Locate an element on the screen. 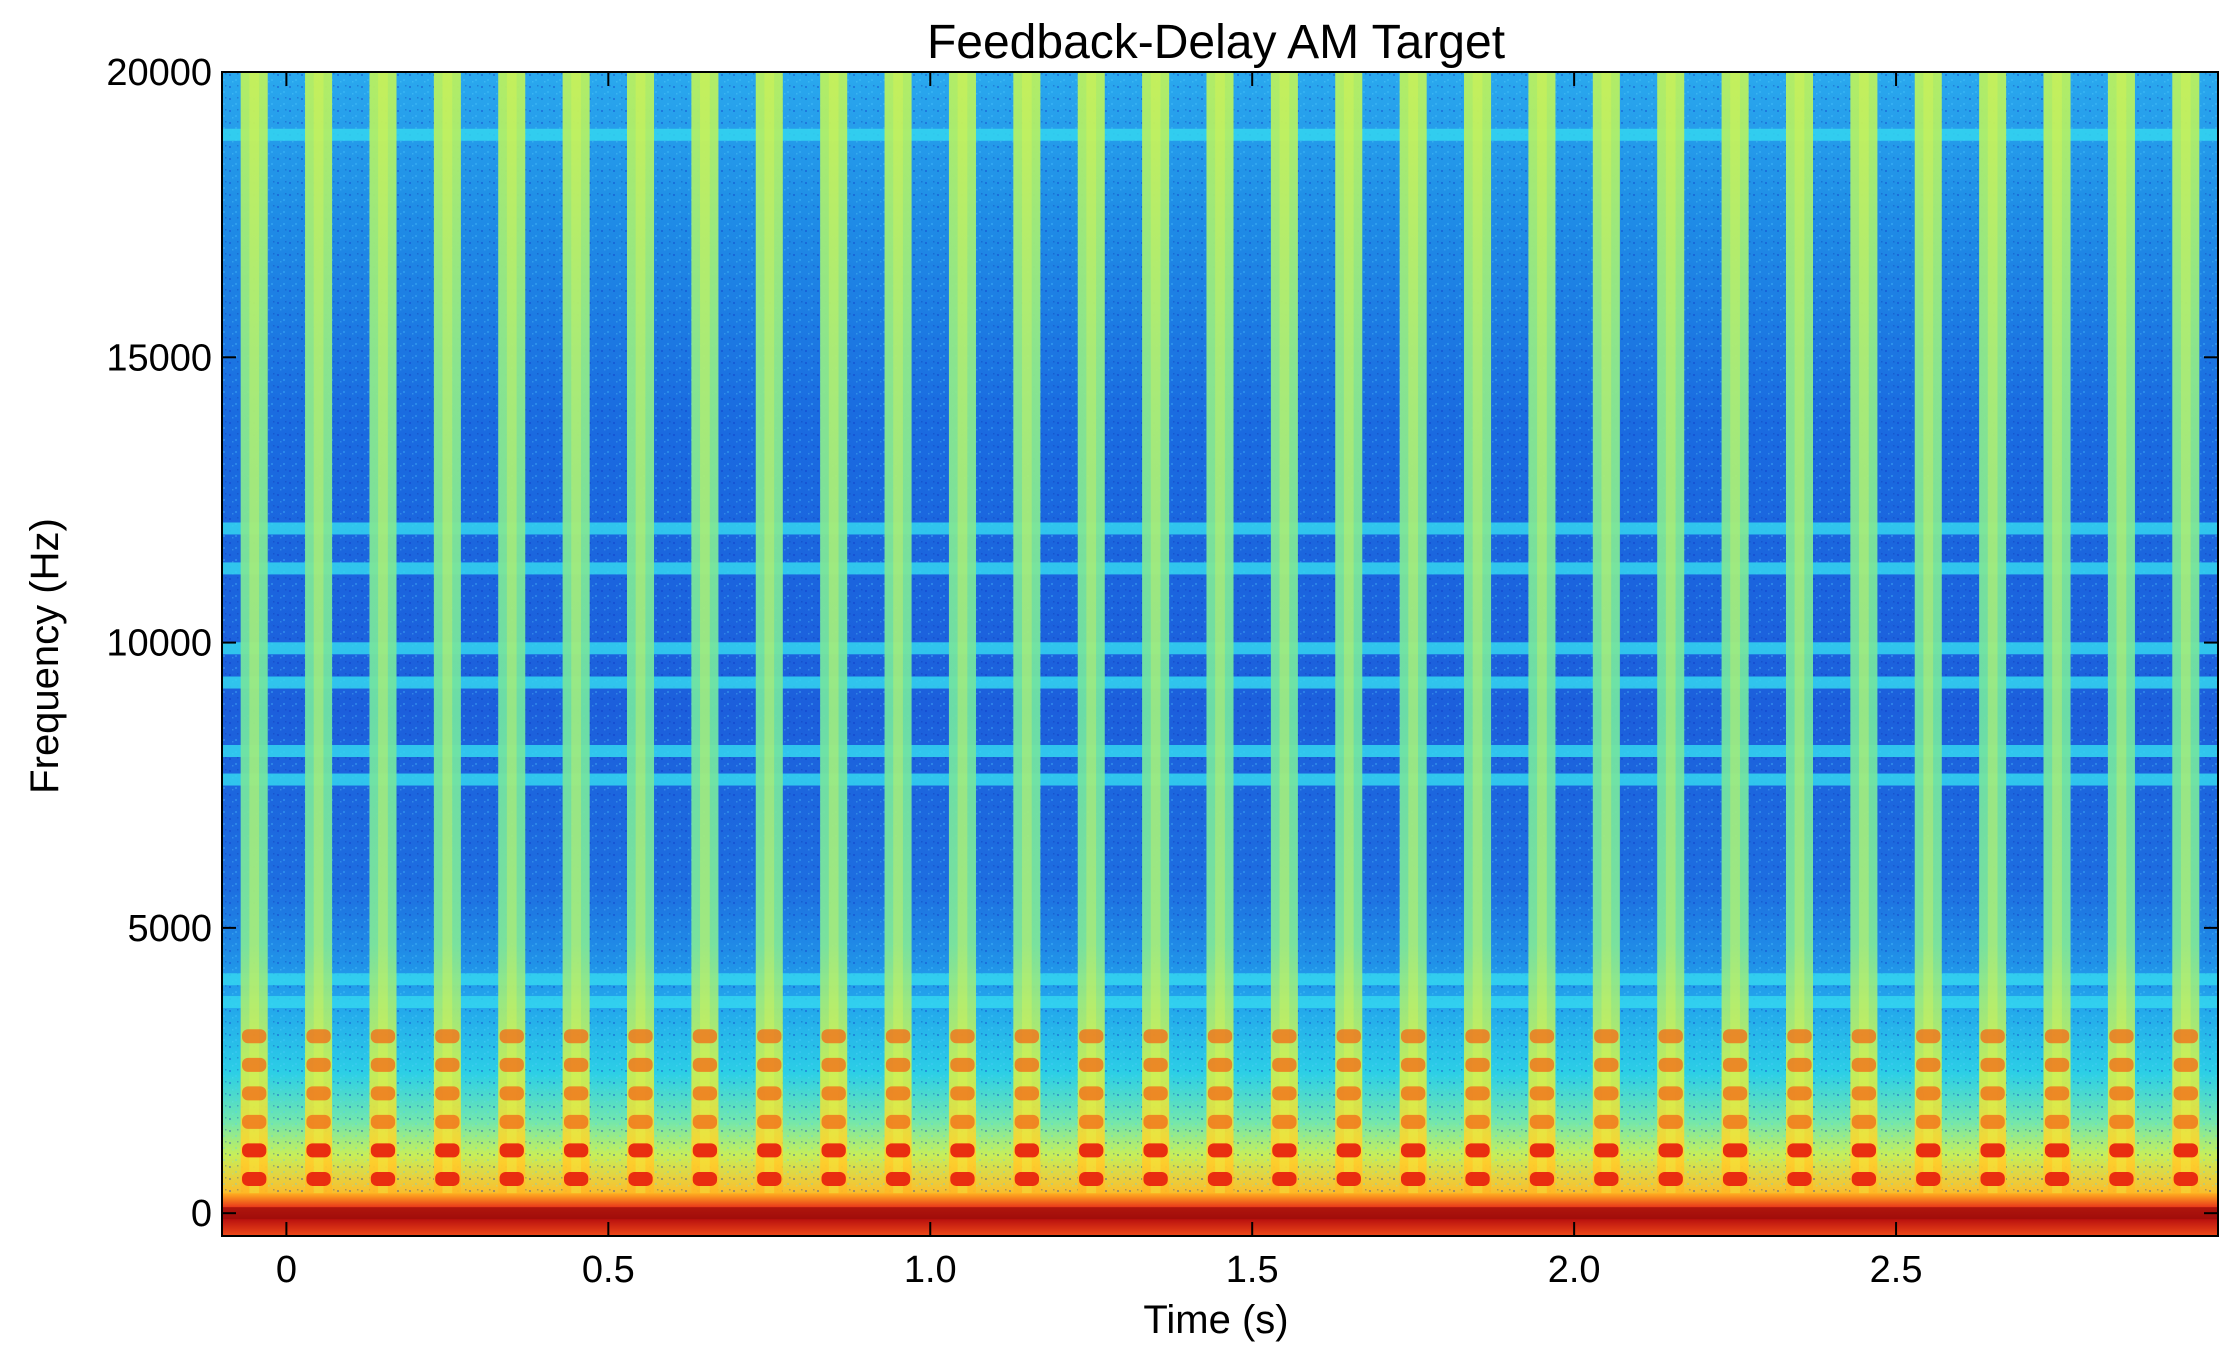 The width and height of the screenshot is (2240, 1356). x-tick-label: 2.5 is located at coordinates (1896, 1270).